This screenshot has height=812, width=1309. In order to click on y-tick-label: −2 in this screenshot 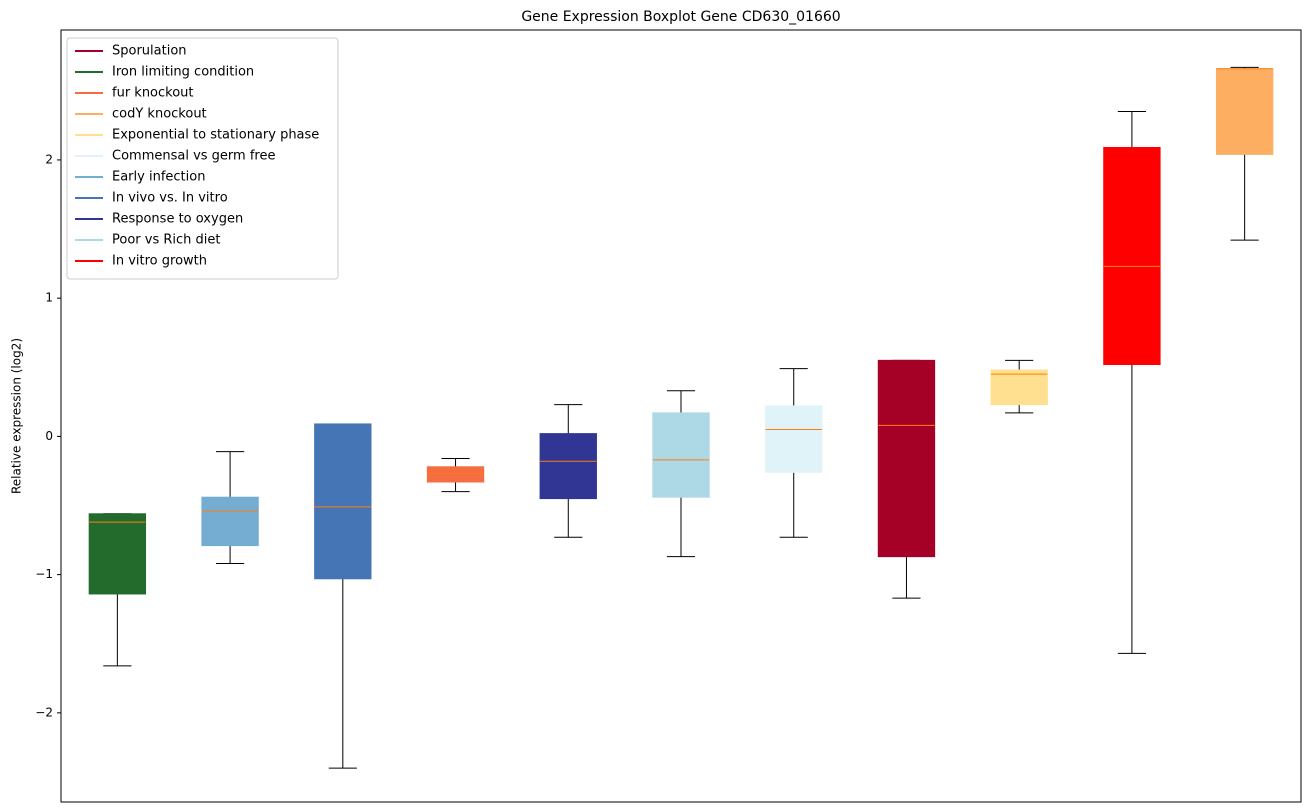, I will do `click(44, 712)`.